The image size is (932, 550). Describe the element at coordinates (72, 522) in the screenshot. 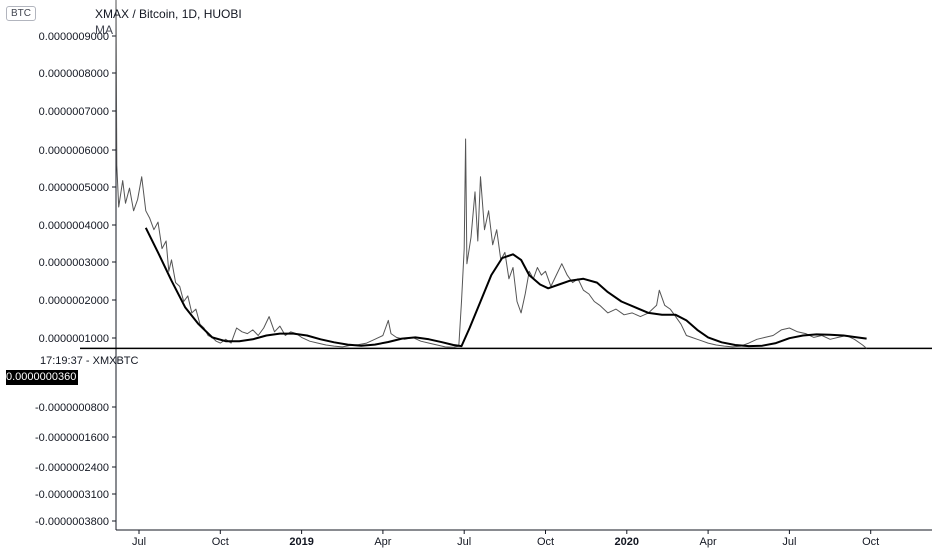

I see `y-tick-label: -0.0000003800` at that location.